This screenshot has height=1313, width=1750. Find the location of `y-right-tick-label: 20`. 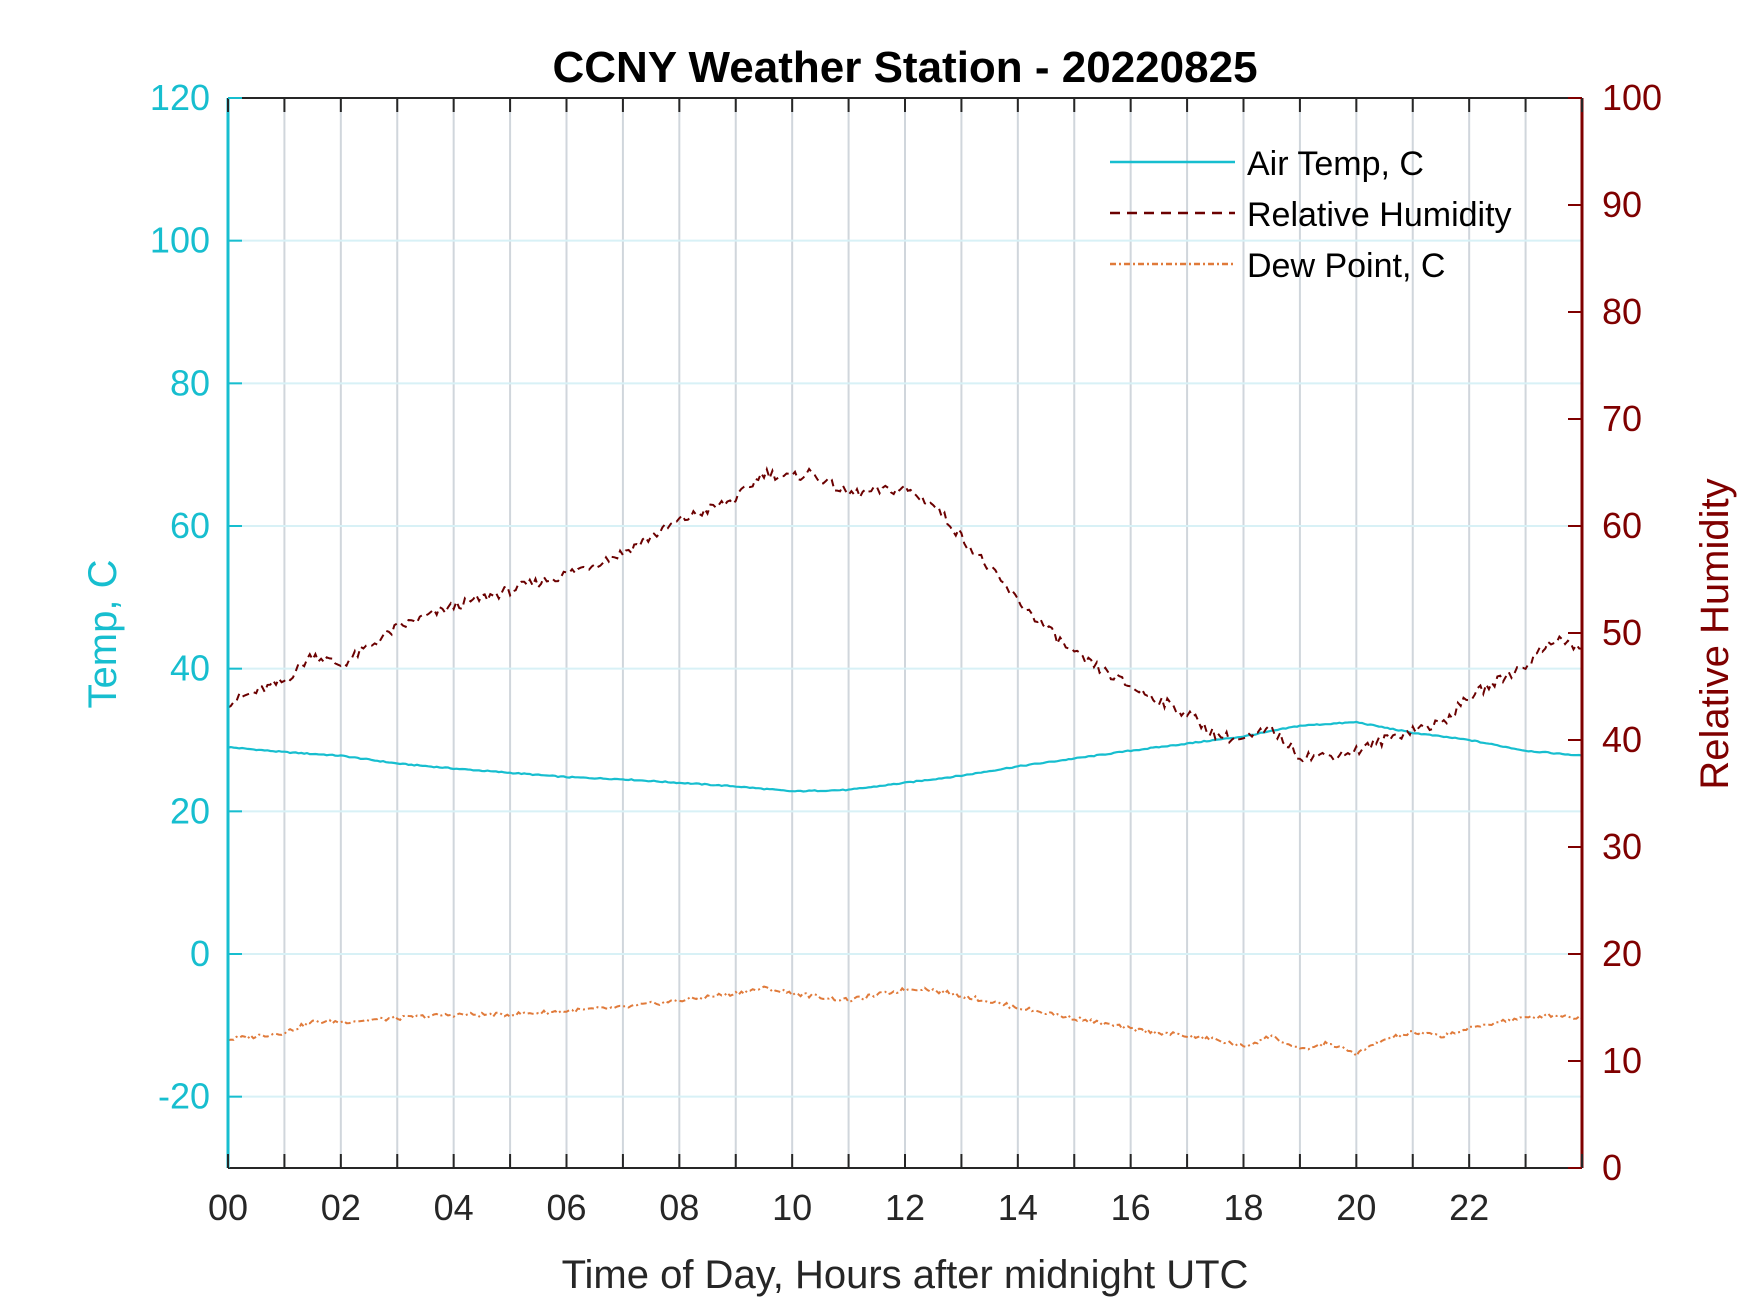

y-right-tick-label: 20 is located at coordinates (1622, 953).